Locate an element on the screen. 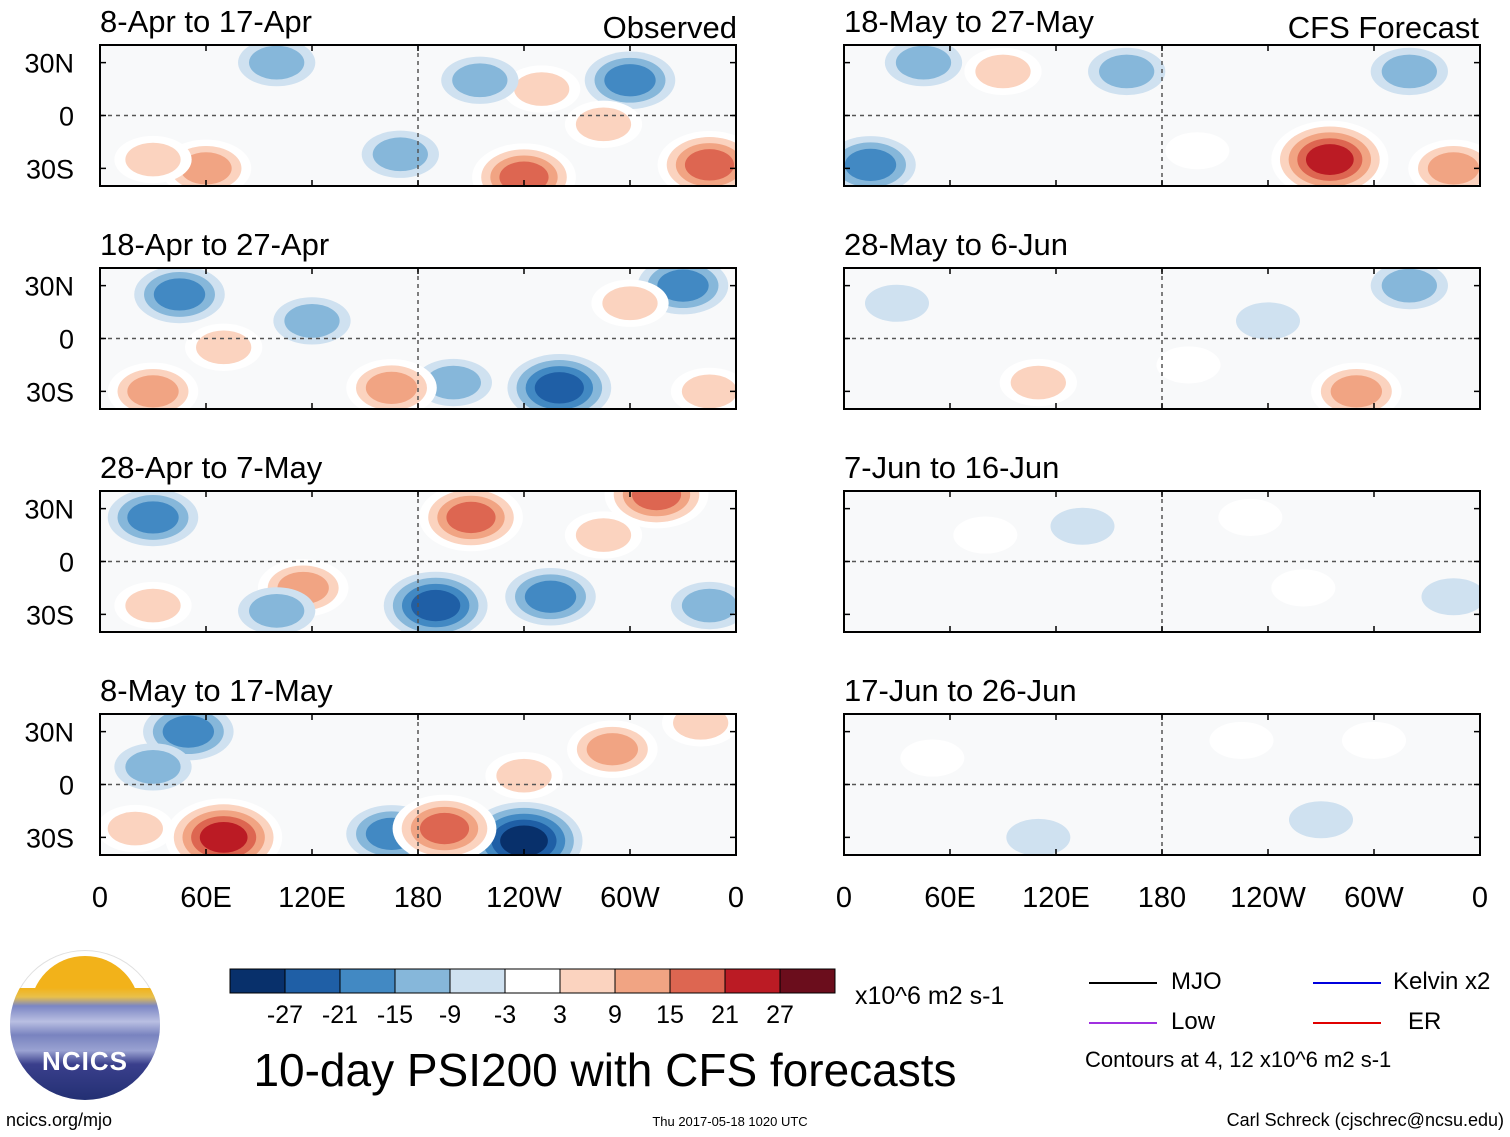 This screenshot has width=1510, height=1137. panel-fcst-2: 28-May to 6-Jun is located at coordinates (1162, 318).